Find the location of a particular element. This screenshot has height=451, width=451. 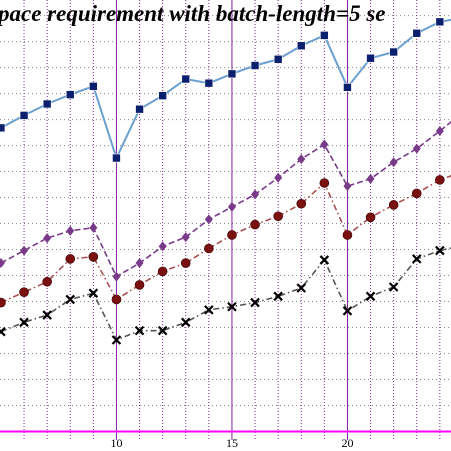

x-axis: 10152025 is located at coordinates (225, 440).